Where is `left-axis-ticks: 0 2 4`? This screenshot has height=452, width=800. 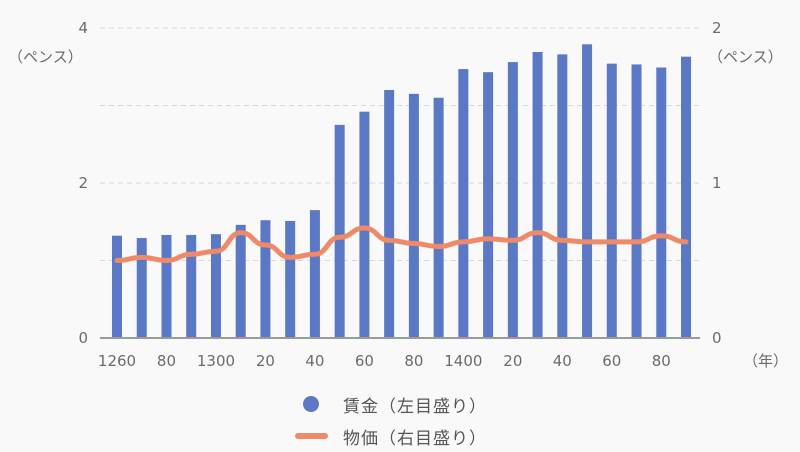 left-axis-ticks: 0 2 4 is located at coordinates (83, 183).